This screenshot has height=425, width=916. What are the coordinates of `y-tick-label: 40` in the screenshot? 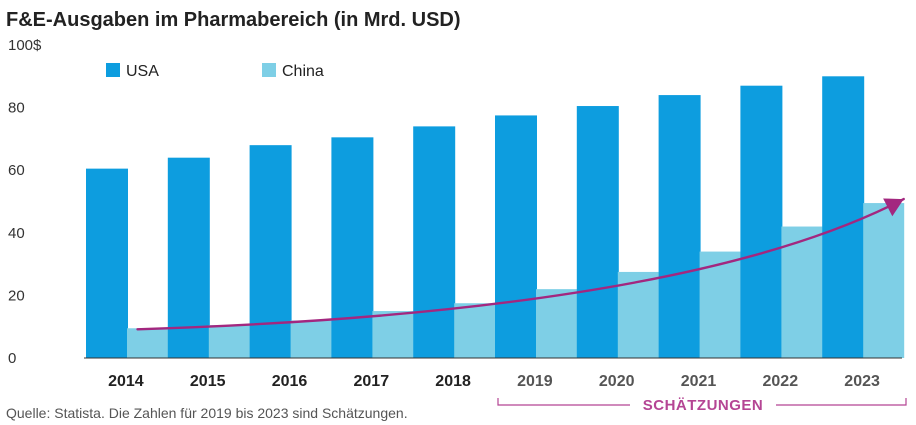 It's located at (16, 233).